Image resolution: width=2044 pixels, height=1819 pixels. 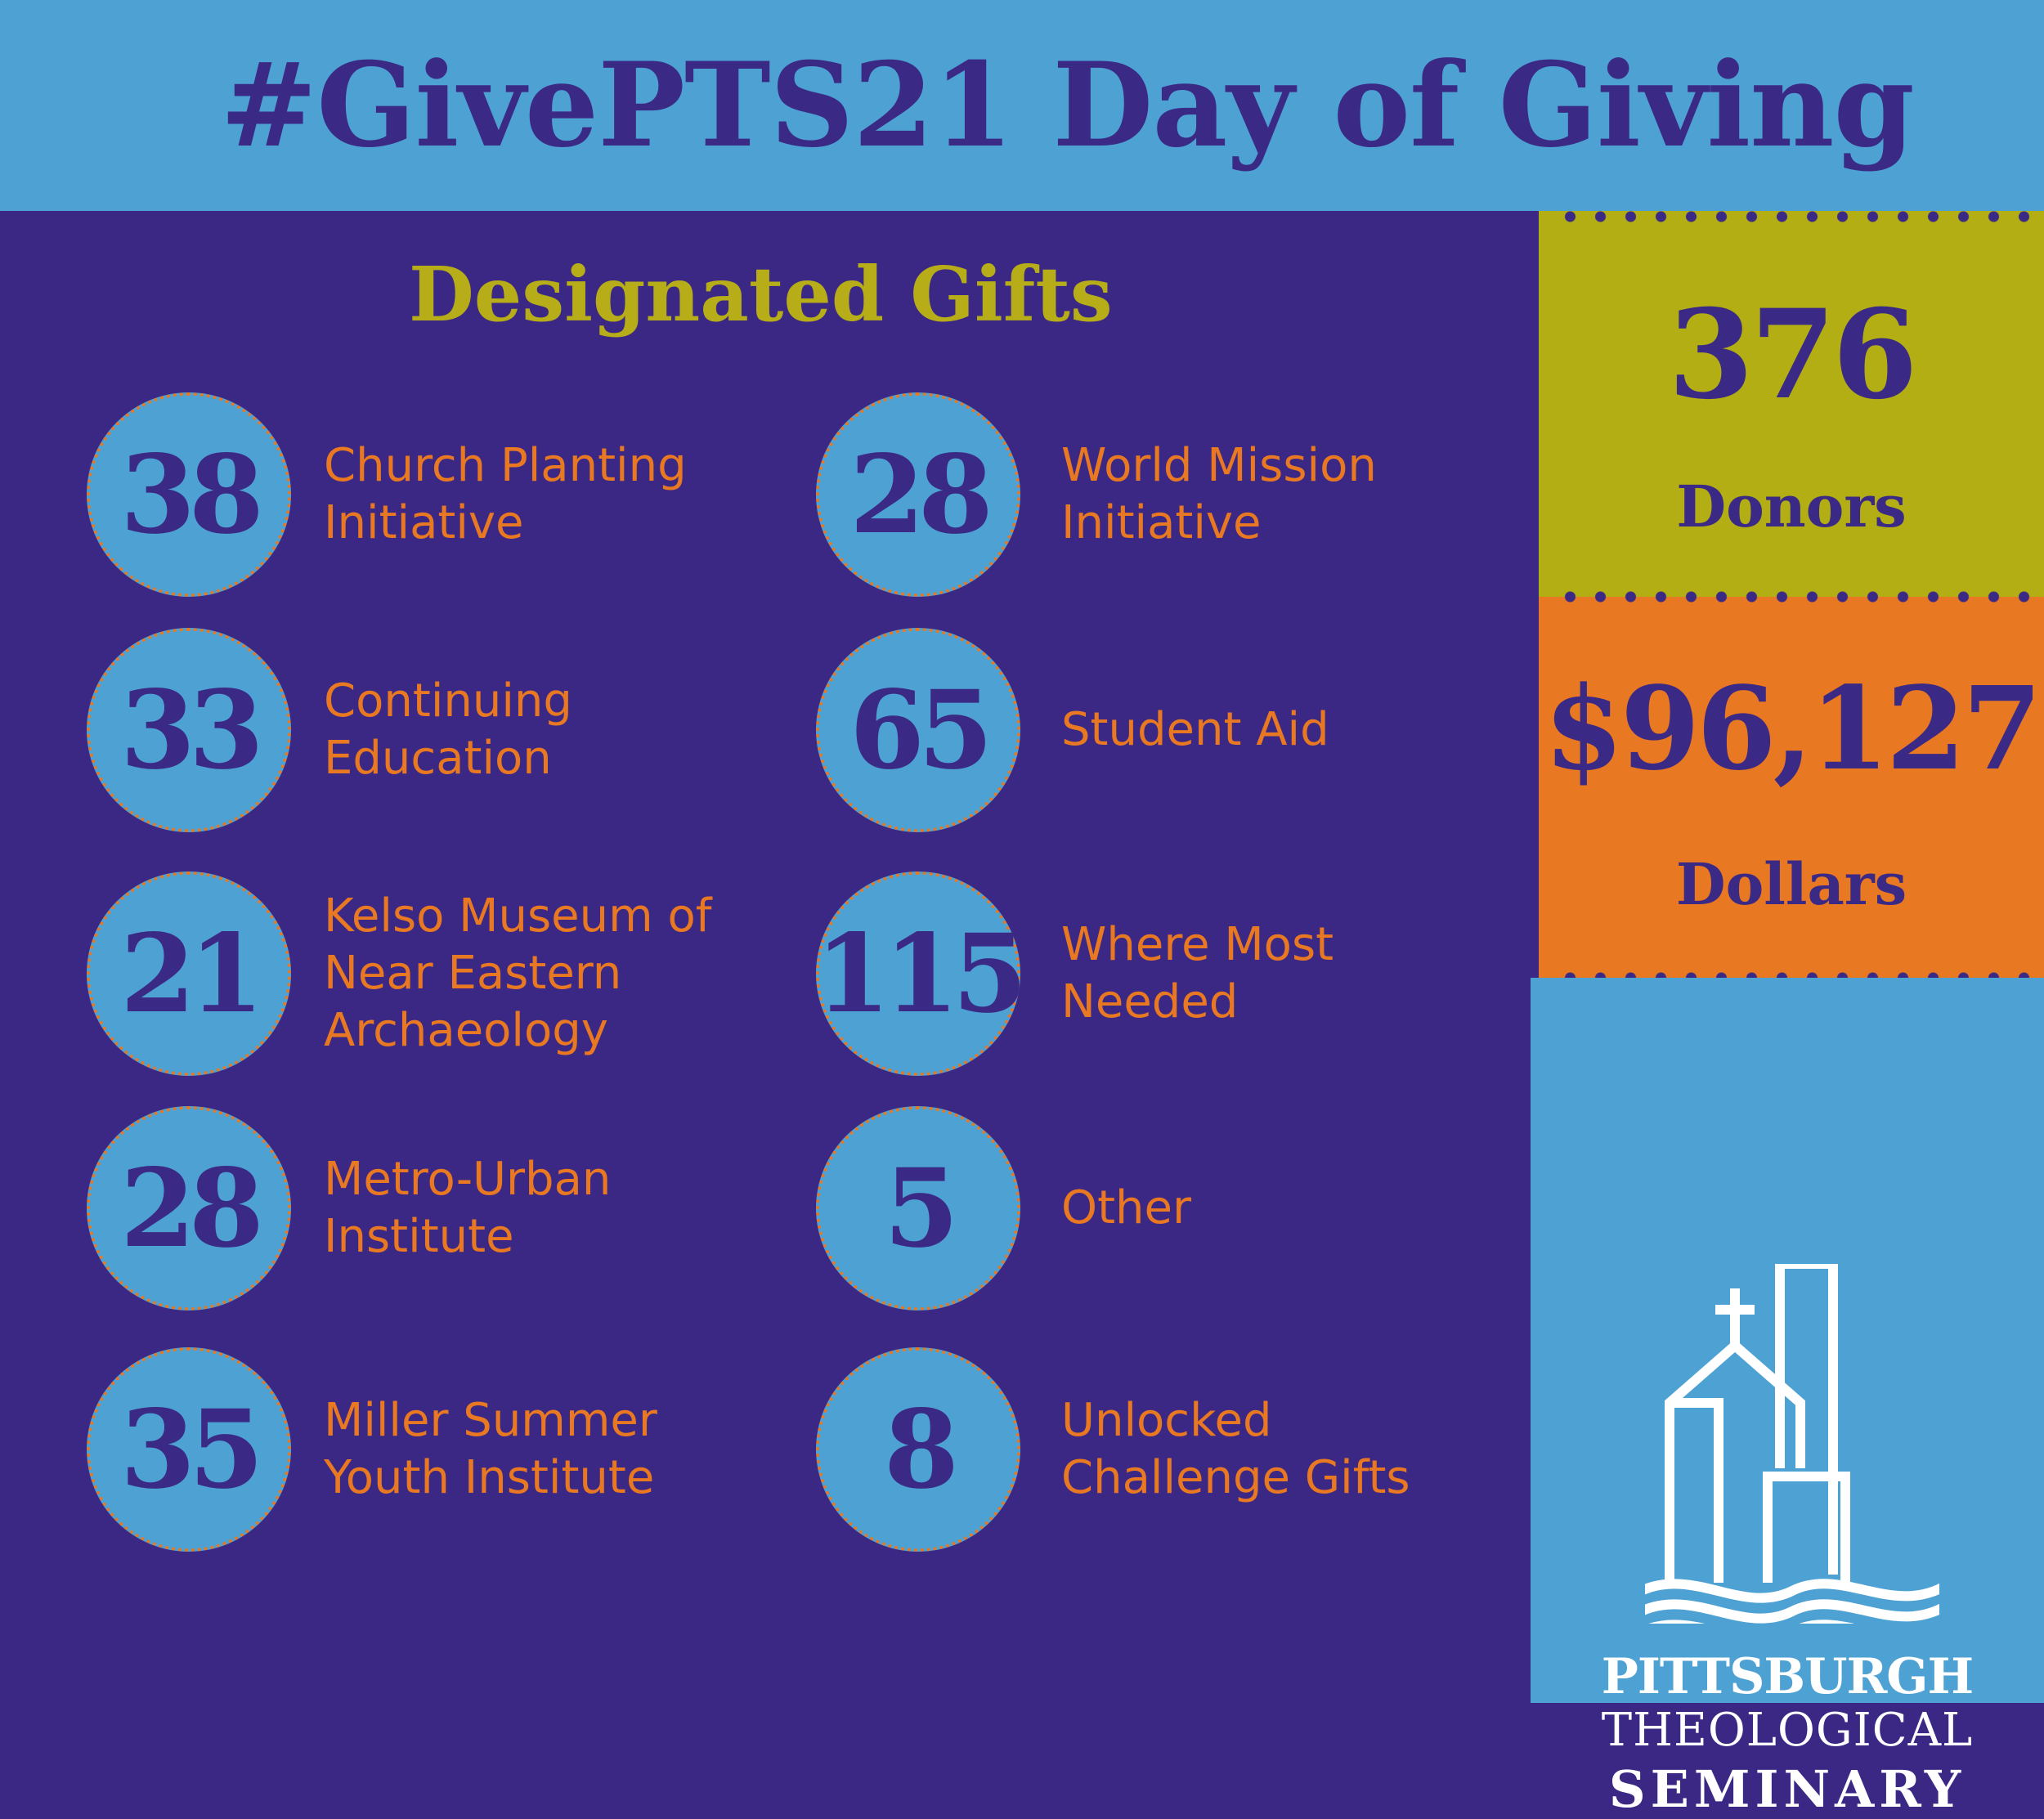 I want to click on gift-item: 35 Miller Summer Youth Institute, so click(x=447, y=1453).